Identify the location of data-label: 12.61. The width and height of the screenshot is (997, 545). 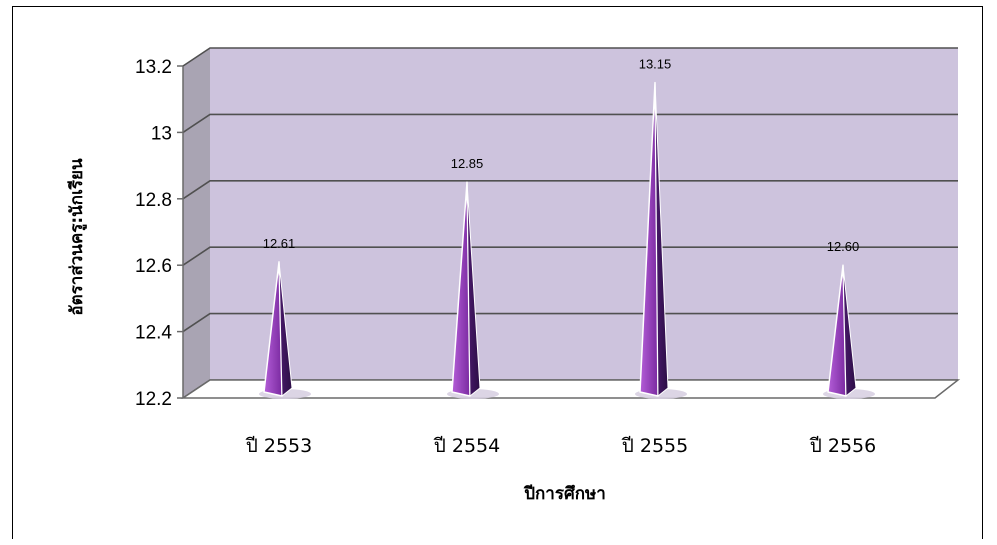
(279, 243).